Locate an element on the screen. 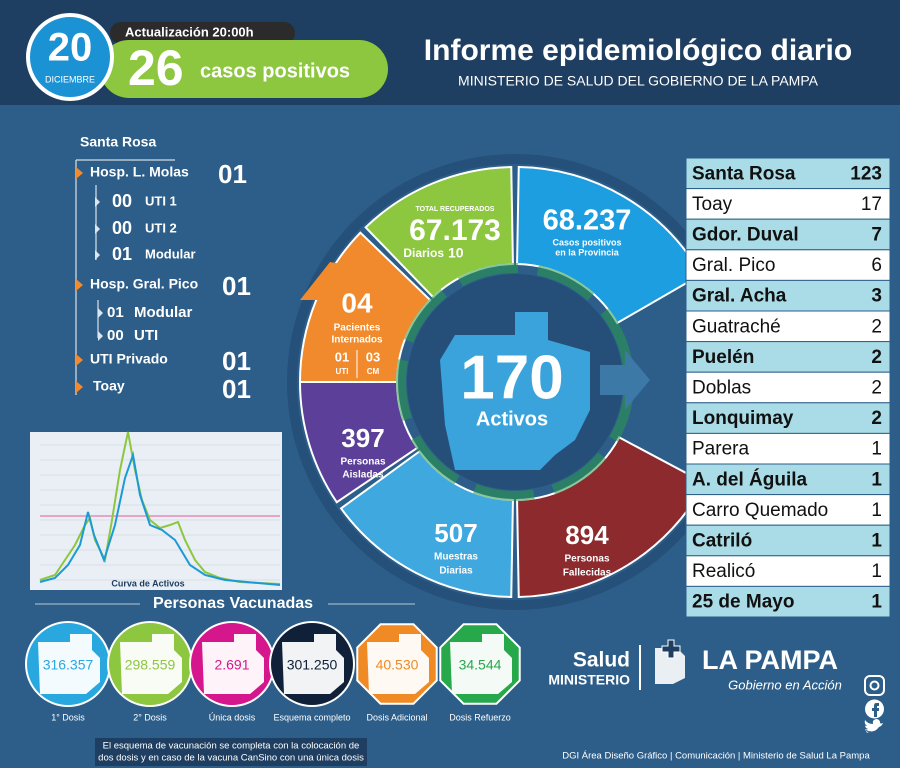 The height and width of the screenshot is (768, 900). hospitalized-label: Internados is located at coordinates (357, 340).